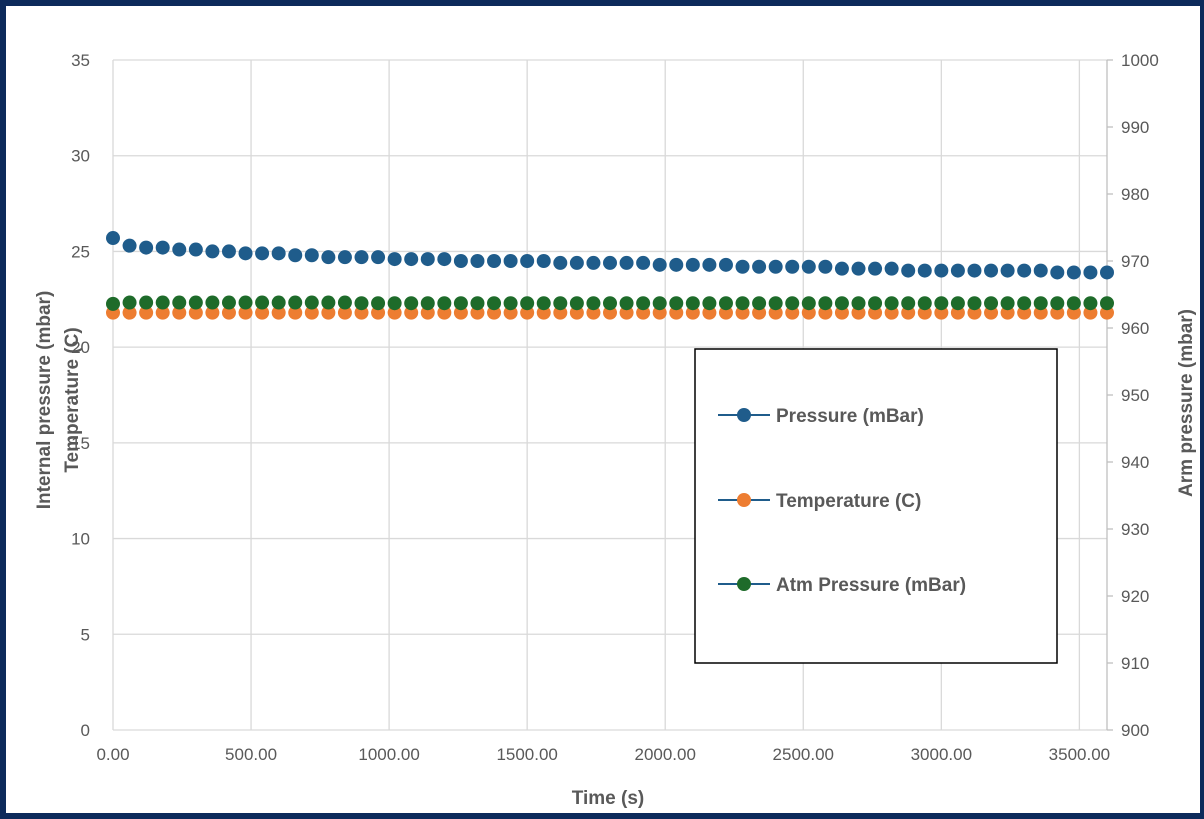 The image size is (1204, 819). Describe the element at coordinates (388, 754) in the screenshot. I see `x-tick-label: 1000.00` at that location.